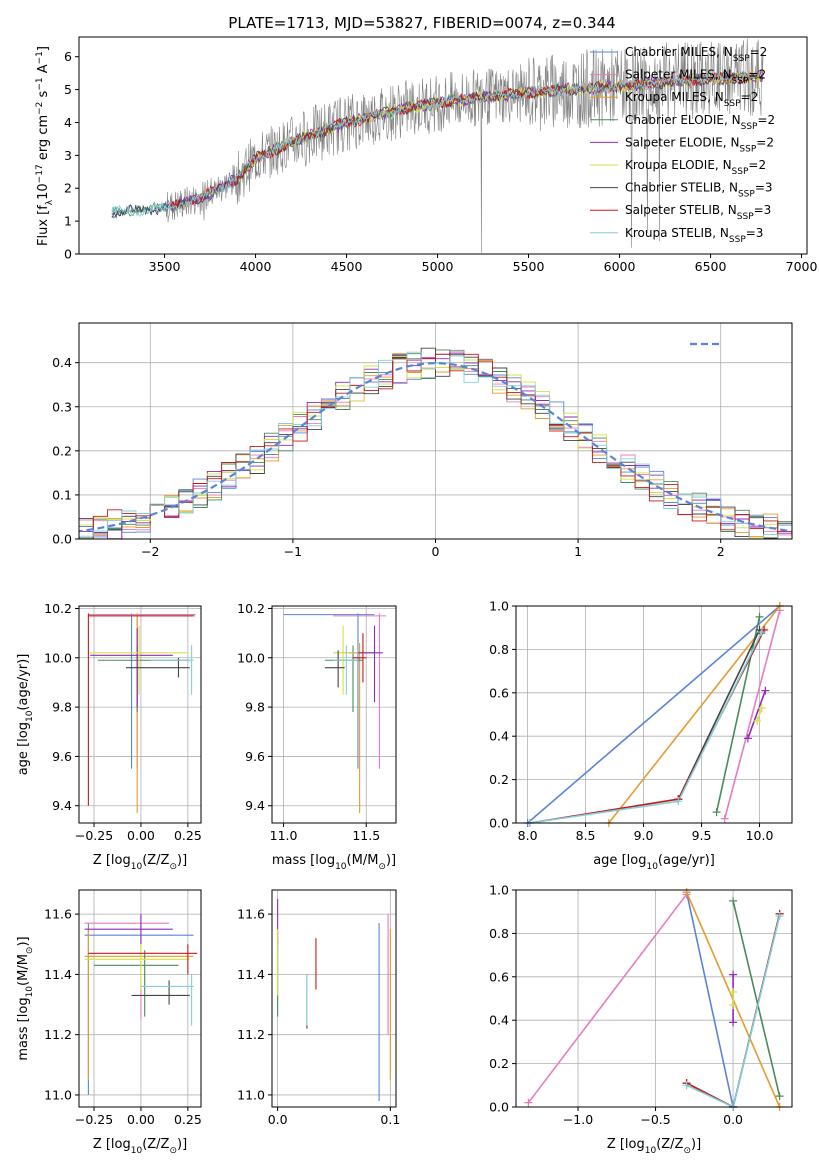 The width and height of the screenshot is (819, 1170). I want to click on x-tick-label: 5500, so click(529, 266).